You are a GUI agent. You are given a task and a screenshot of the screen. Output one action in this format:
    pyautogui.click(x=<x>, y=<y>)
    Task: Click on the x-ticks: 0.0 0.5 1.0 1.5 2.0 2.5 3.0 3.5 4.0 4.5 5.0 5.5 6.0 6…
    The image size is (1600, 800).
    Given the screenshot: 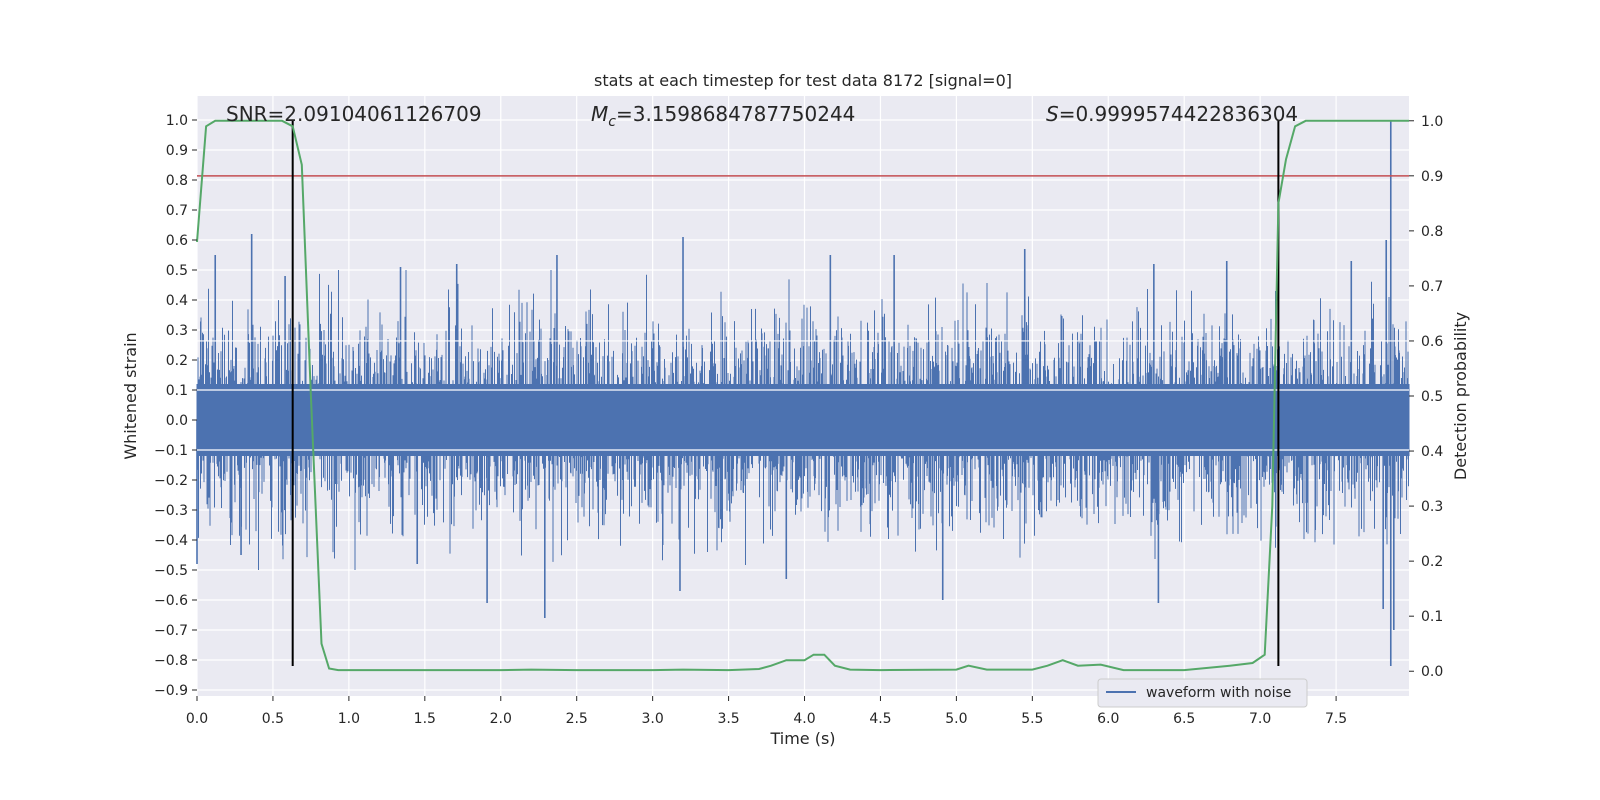 What is the action you would take?
    pyautogui.click(x=766, y=711)
    